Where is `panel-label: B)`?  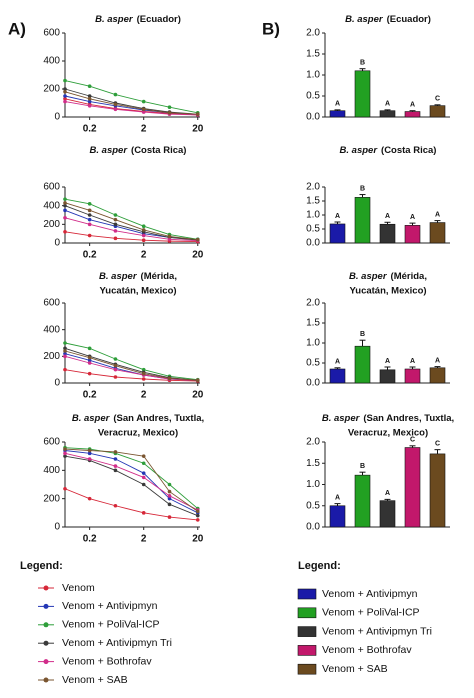
panel-label: B) is located at coordinates (271, 28).